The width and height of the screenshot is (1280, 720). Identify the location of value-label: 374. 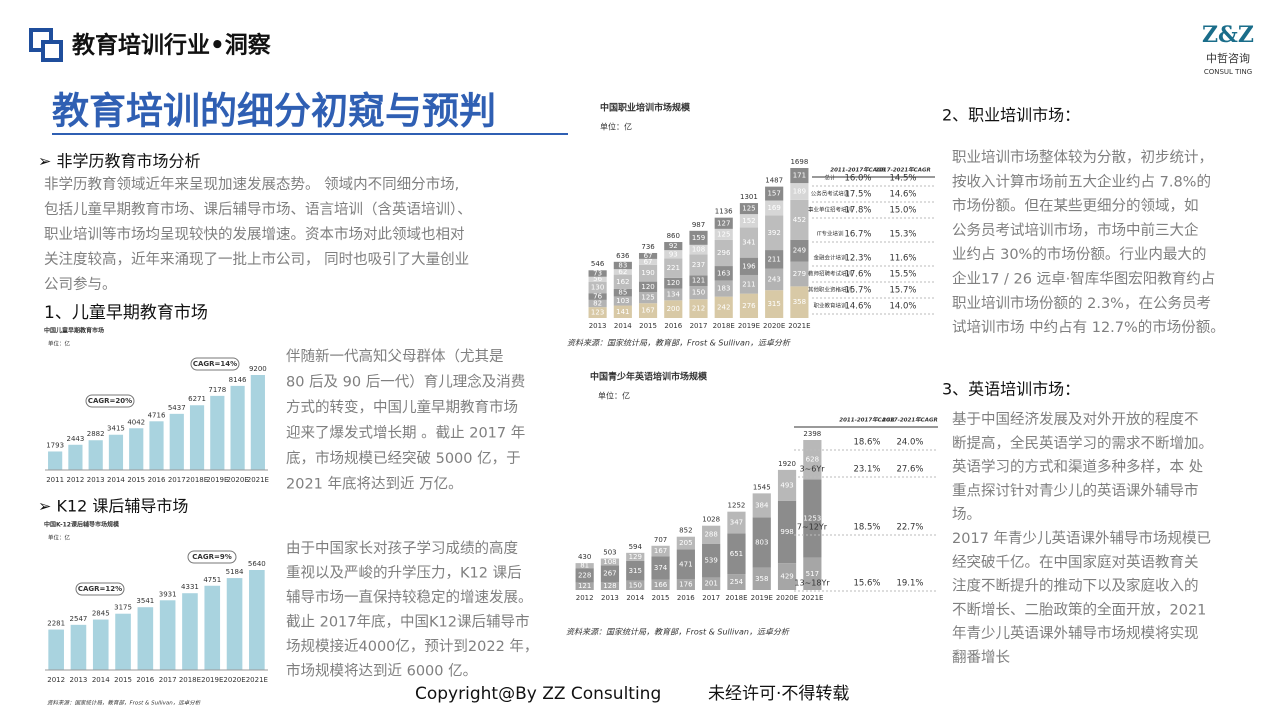
(661, 568).